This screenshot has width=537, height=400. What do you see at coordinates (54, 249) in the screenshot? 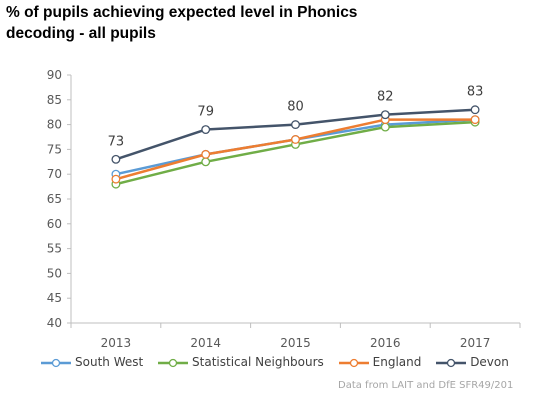
I see `y-tick-label: 55` at bounding box center [54, 249].